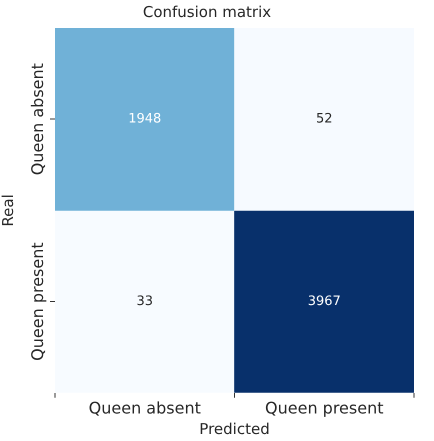  I want to click on data-label: 3967, so click(324, 301).